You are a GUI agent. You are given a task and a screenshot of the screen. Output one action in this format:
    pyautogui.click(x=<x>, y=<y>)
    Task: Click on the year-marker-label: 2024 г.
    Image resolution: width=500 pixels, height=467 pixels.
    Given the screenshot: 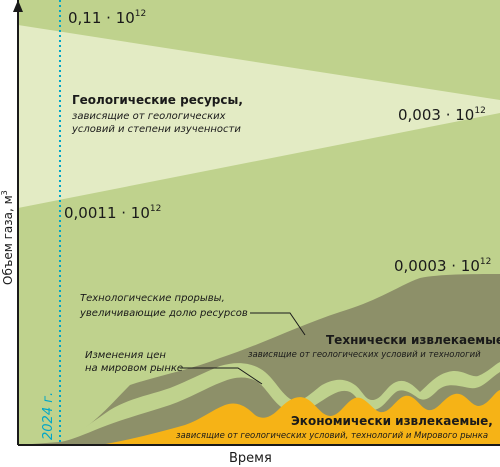 What is the action you would take?
    pyautogui.click(x=48, y=416)
    